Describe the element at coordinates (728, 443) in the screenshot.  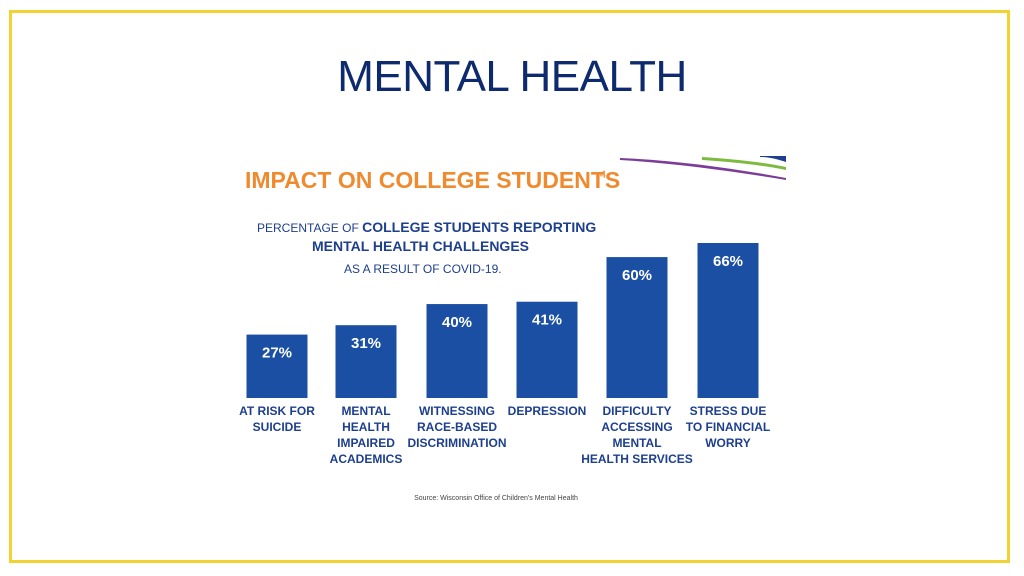
I see `category-label-5-2: WORRY` at that location.